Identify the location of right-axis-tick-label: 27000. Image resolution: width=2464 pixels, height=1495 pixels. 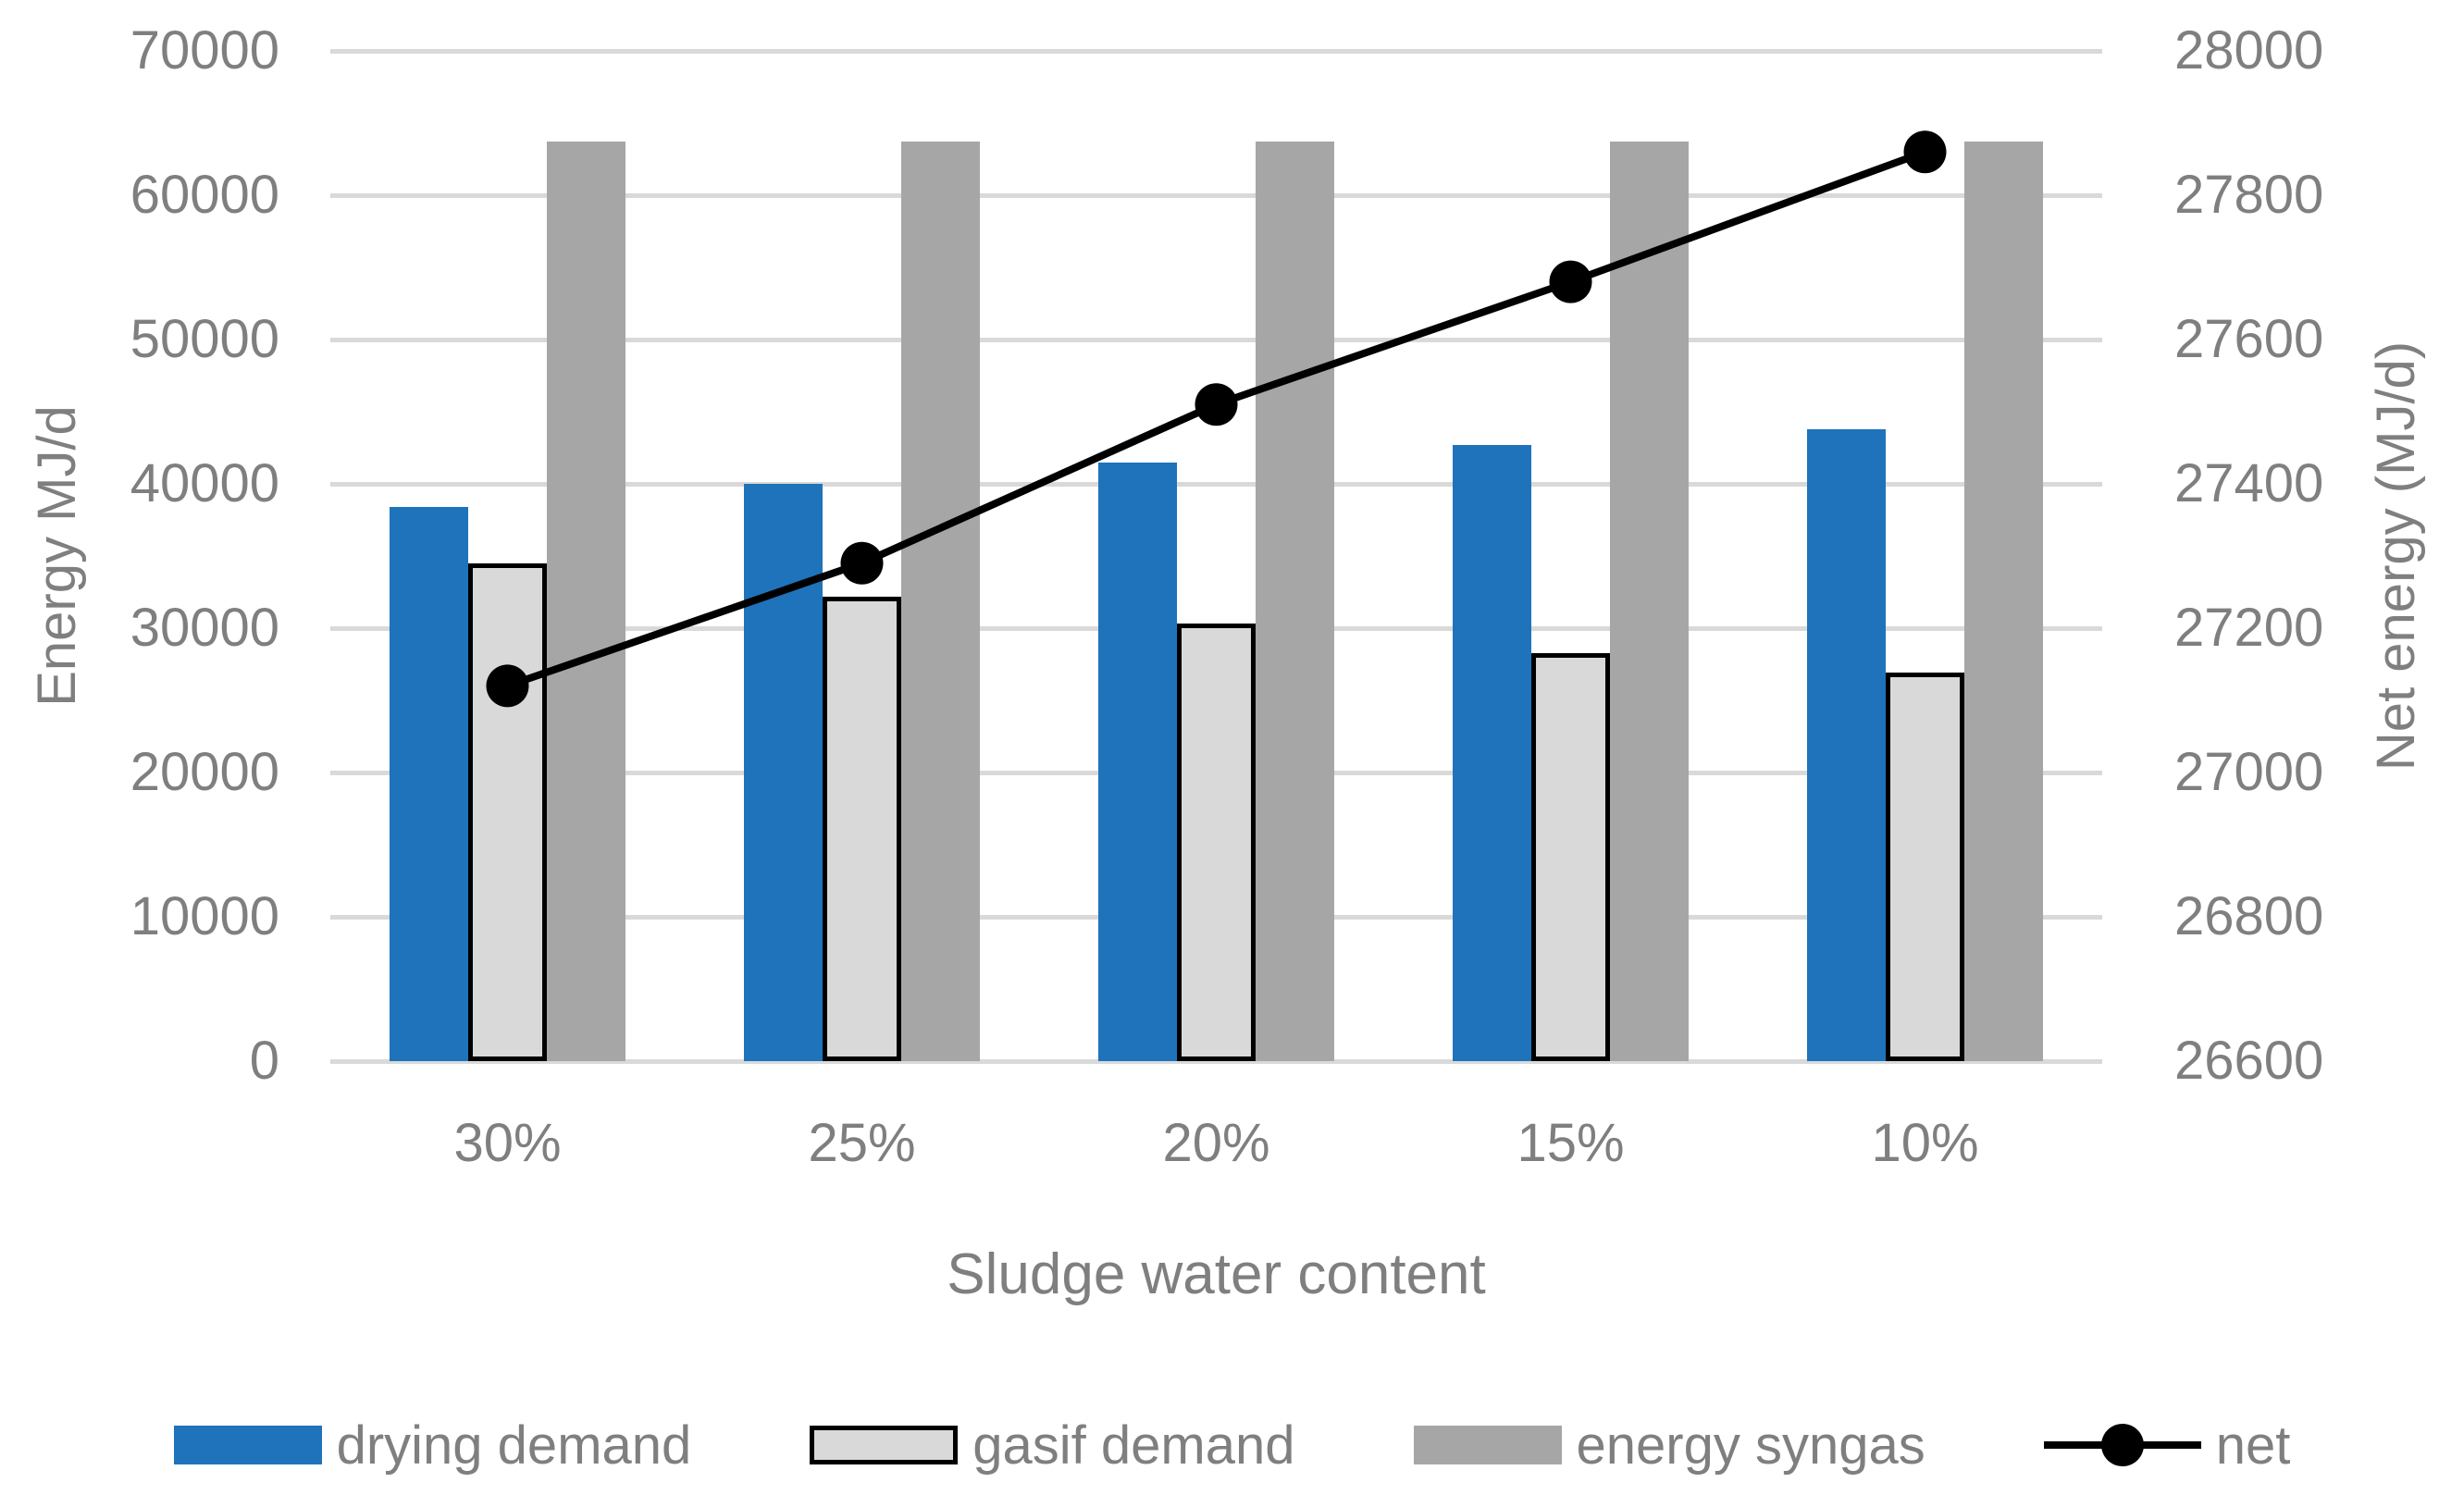
(2249, 772).